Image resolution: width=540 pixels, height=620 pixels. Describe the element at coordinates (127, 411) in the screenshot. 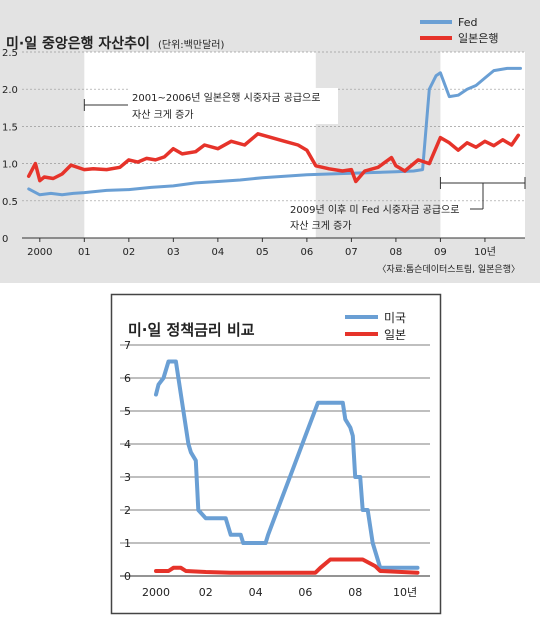

I see `y-tick-label: 5` at that location.